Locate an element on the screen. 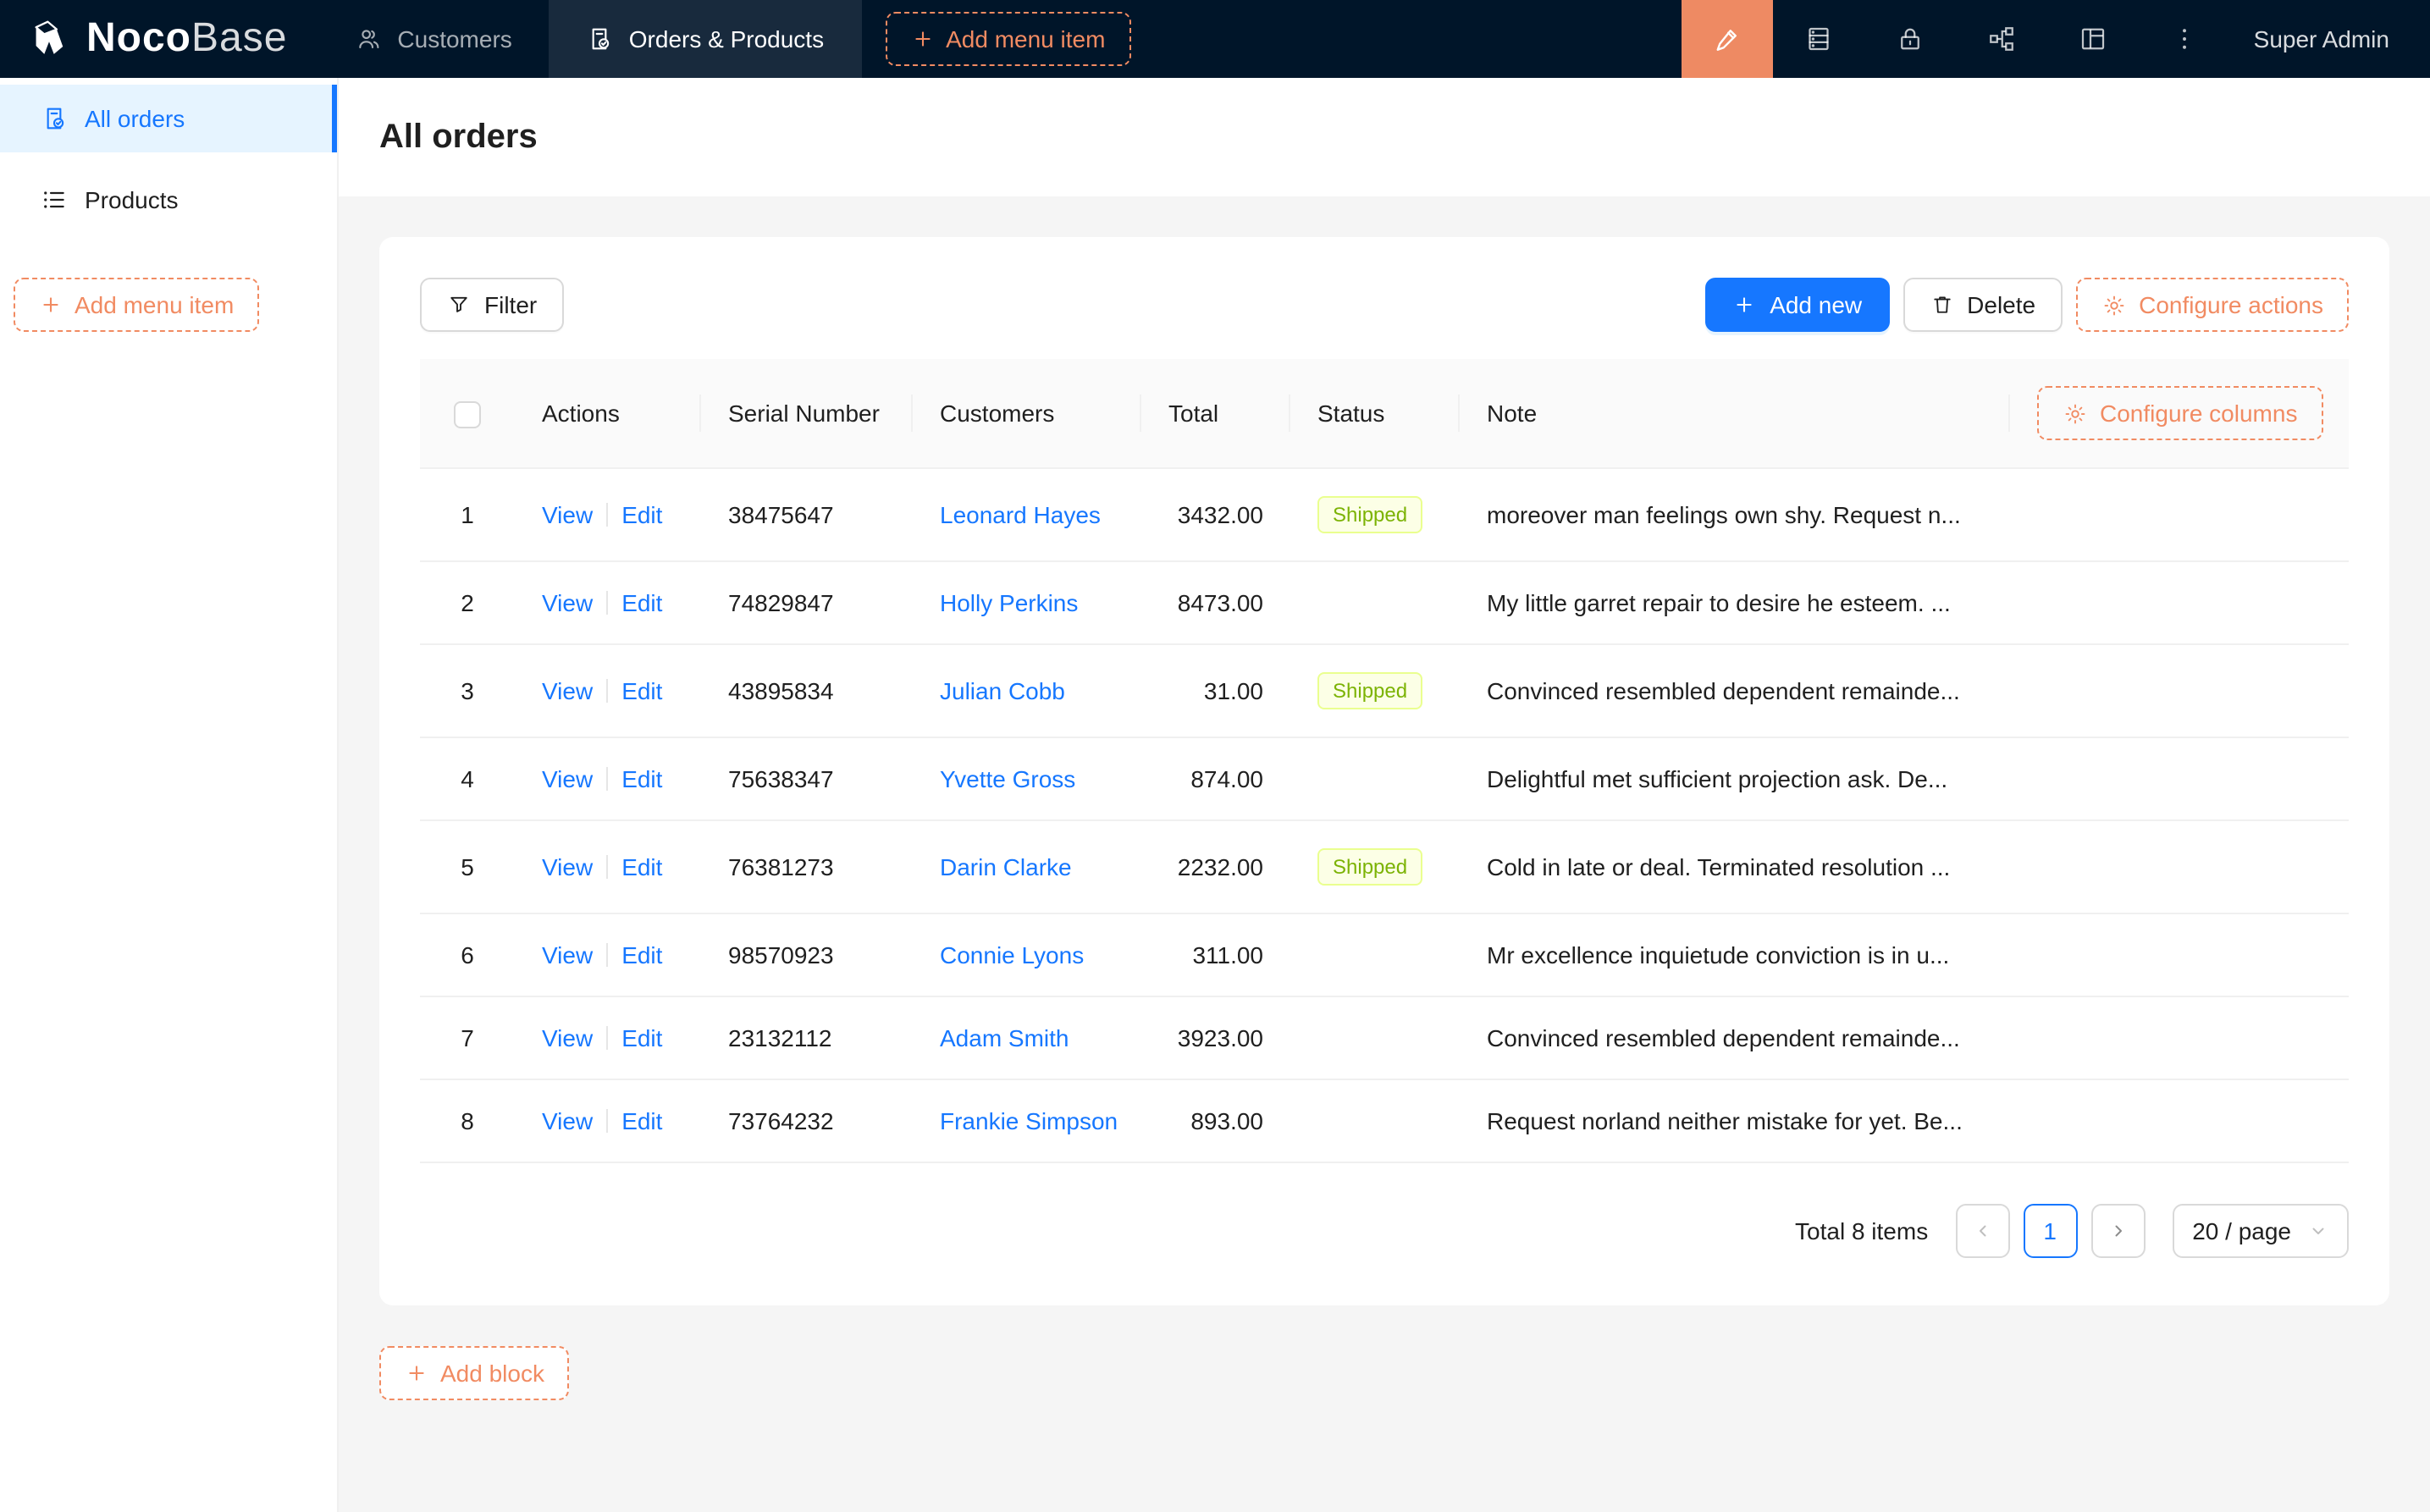  column-header-customers: Customers is located at coordinates (1027, 414).